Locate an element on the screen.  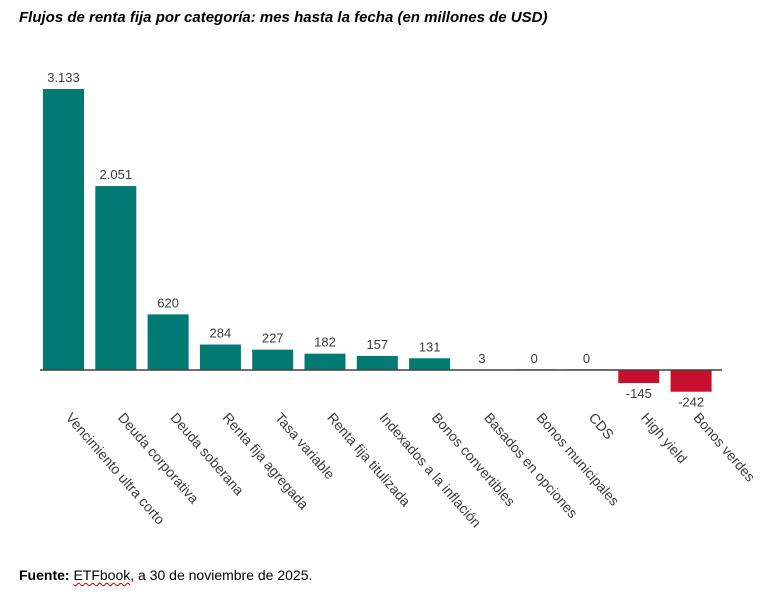
bar-bonos-verdes is located at coordinates (691, 381).